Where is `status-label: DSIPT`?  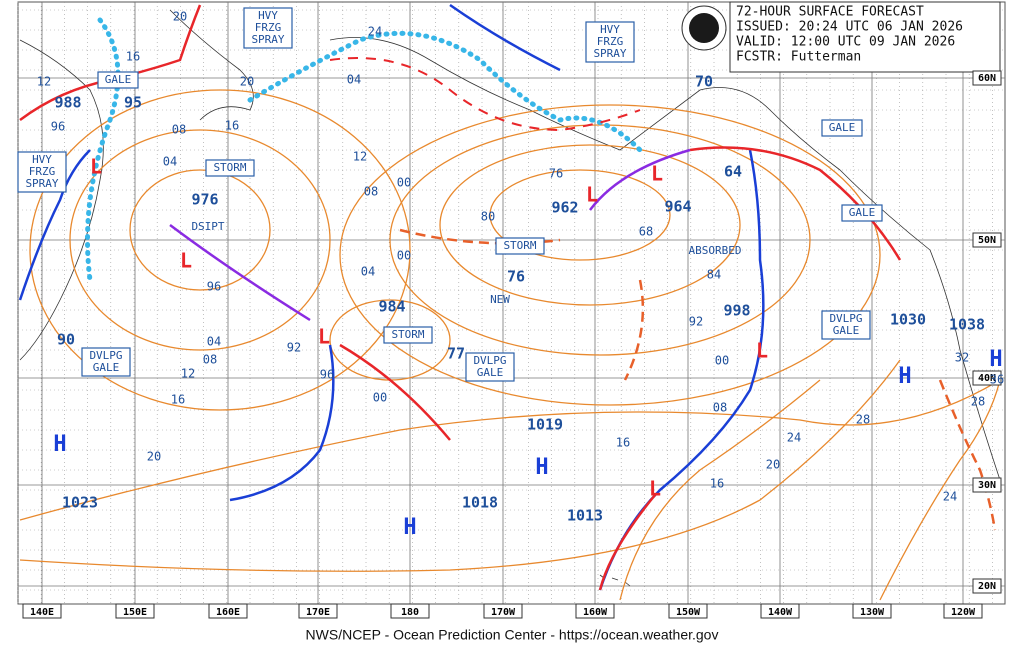 status-label: DSIPT is located at coordinates (207, 226).